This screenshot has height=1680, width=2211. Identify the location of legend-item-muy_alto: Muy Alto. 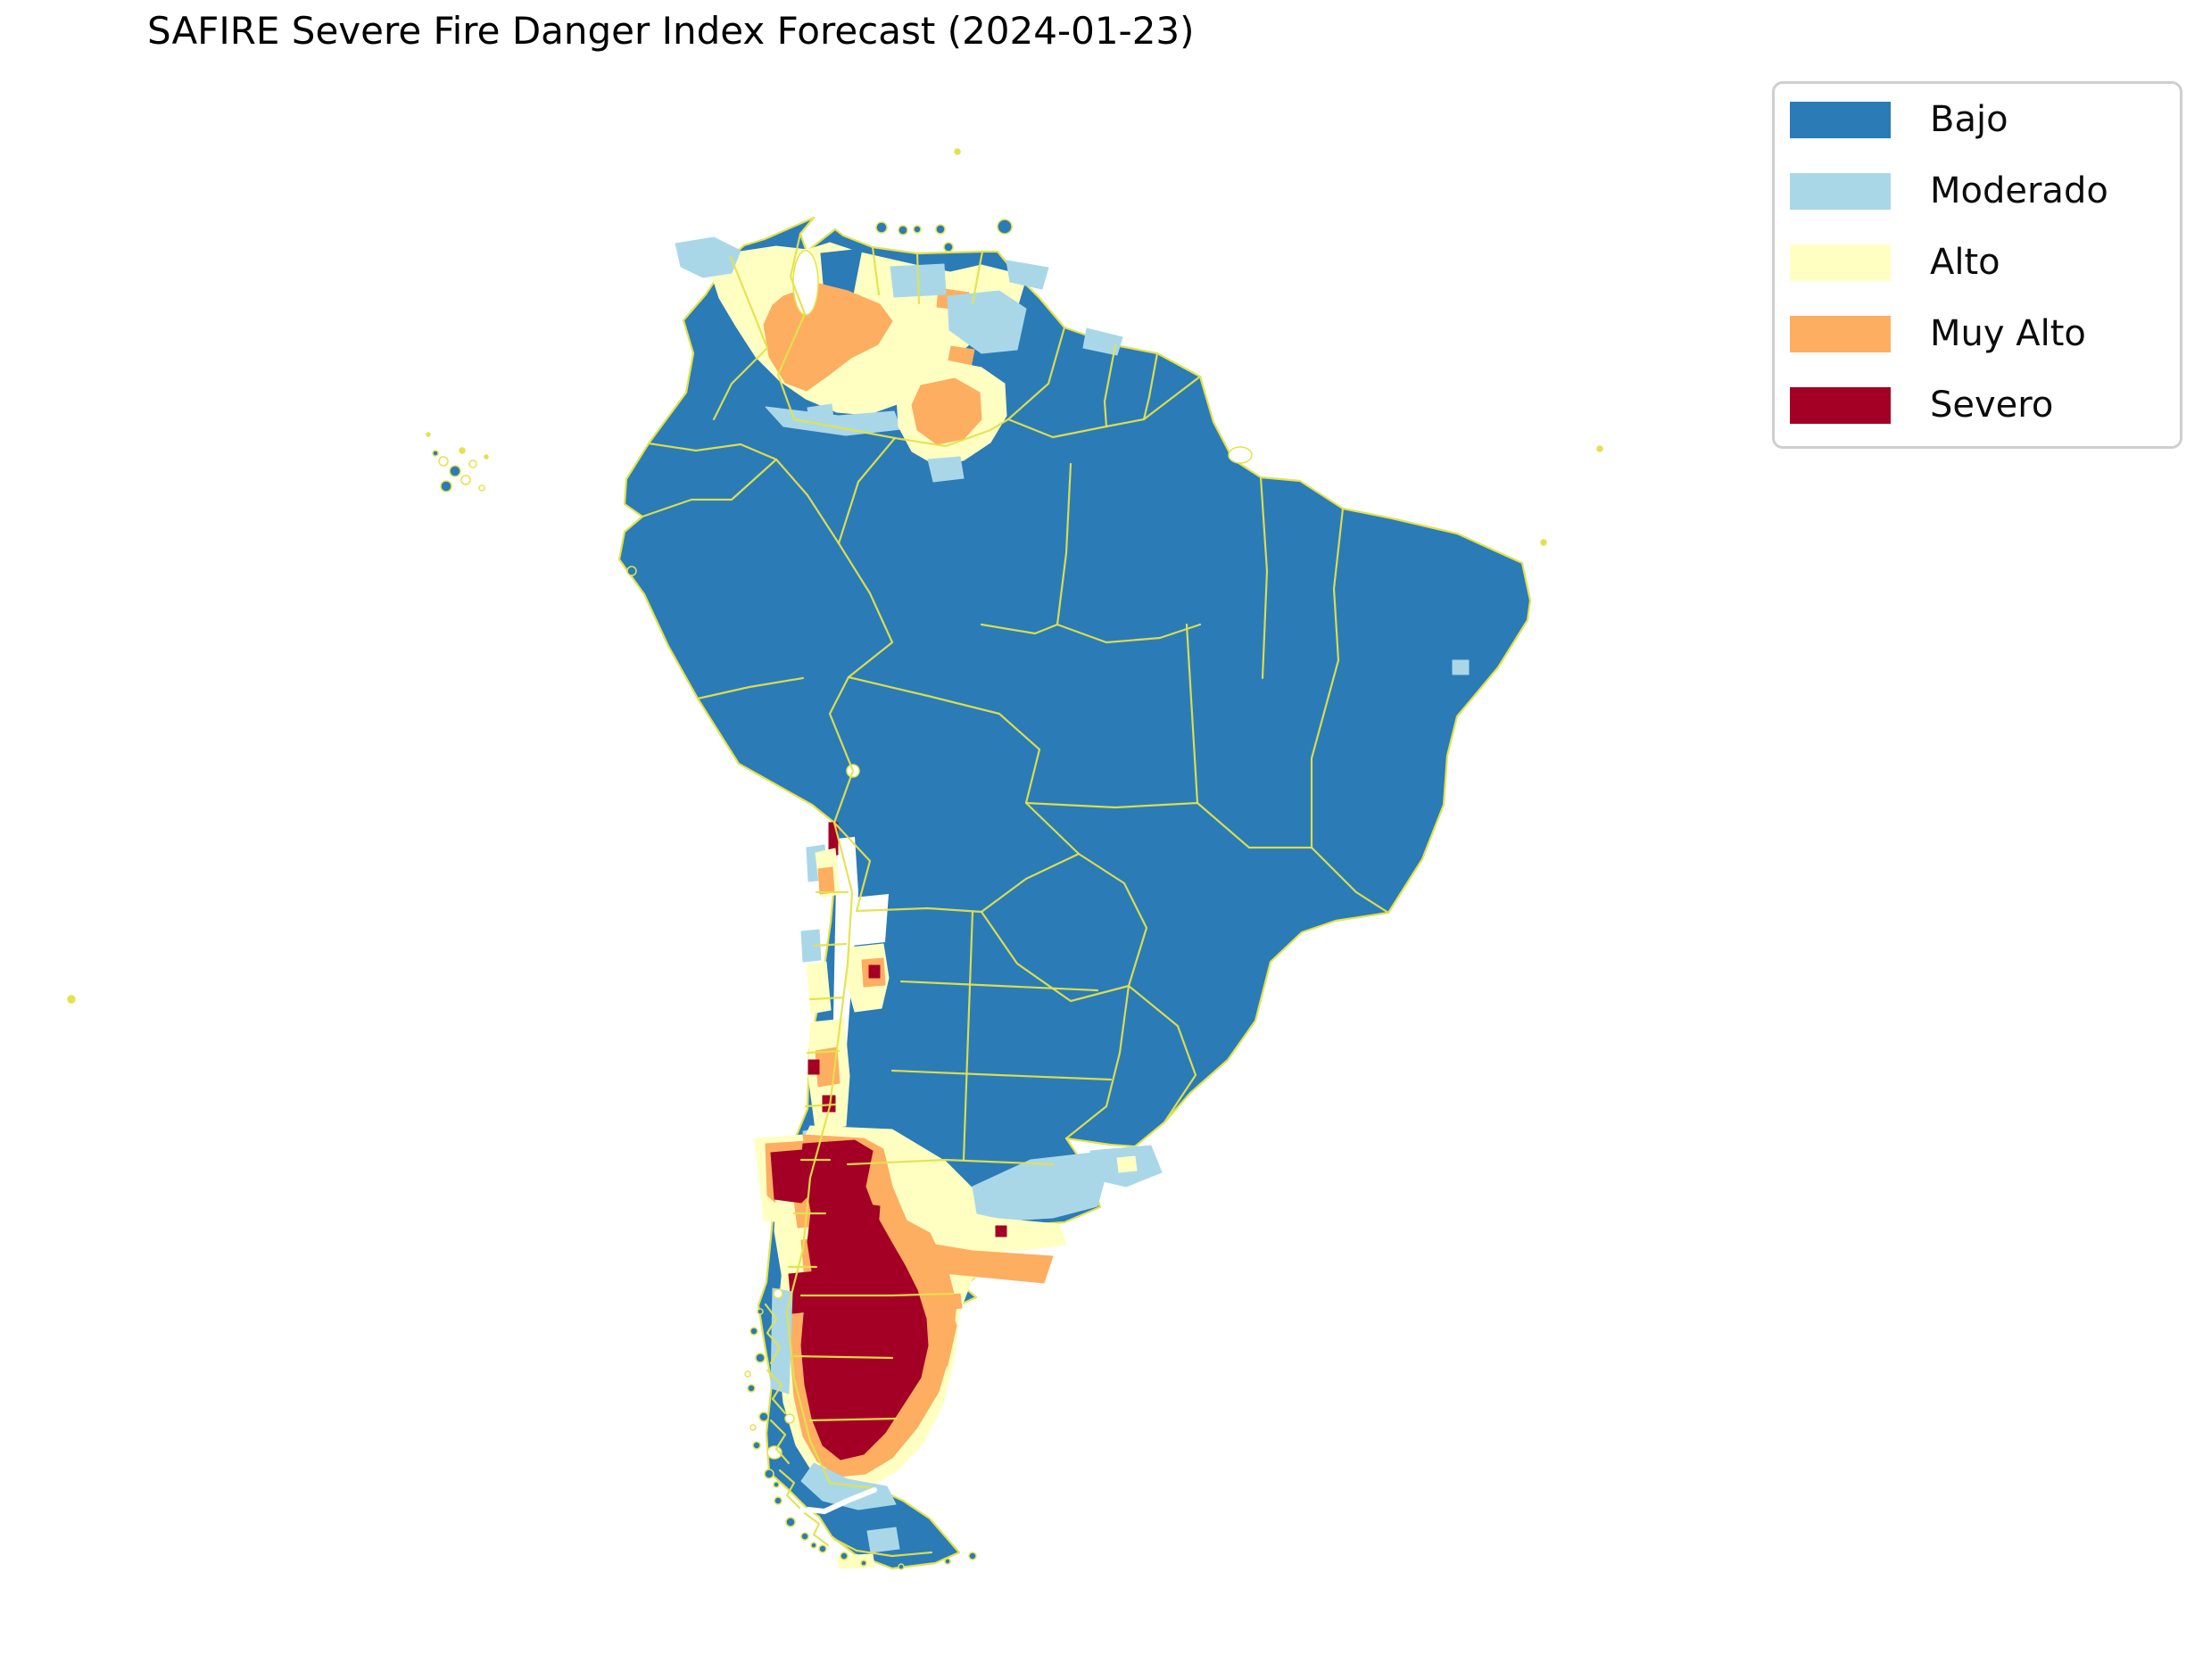
(1985, 334).